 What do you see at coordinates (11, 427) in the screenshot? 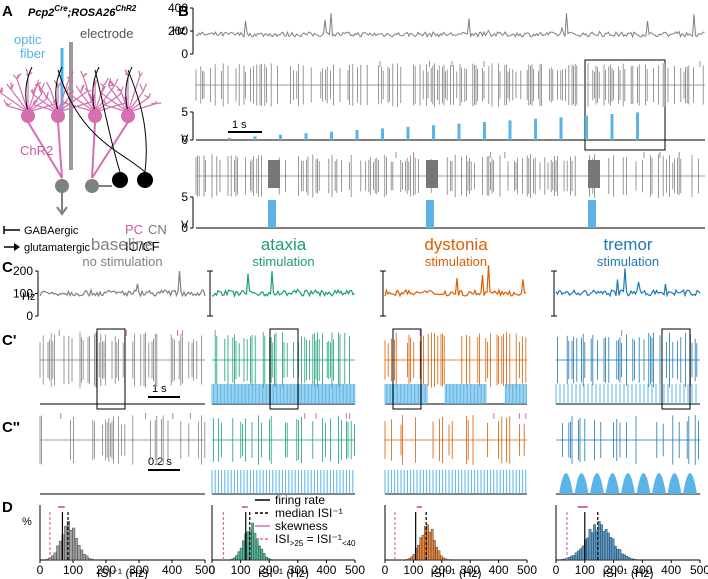
I see `panel-label: C''` at bounding box center [11, 427].